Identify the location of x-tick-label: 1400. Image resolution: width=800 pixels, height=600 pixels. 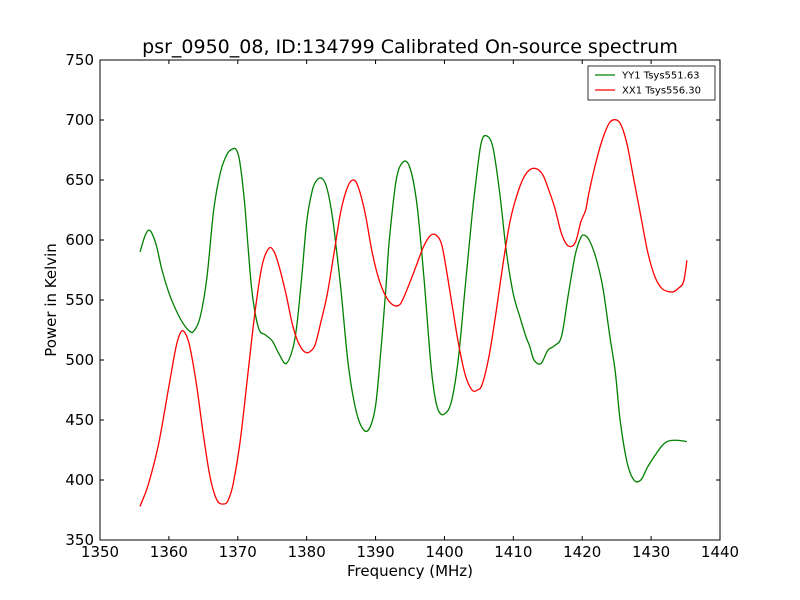
(444, 552).